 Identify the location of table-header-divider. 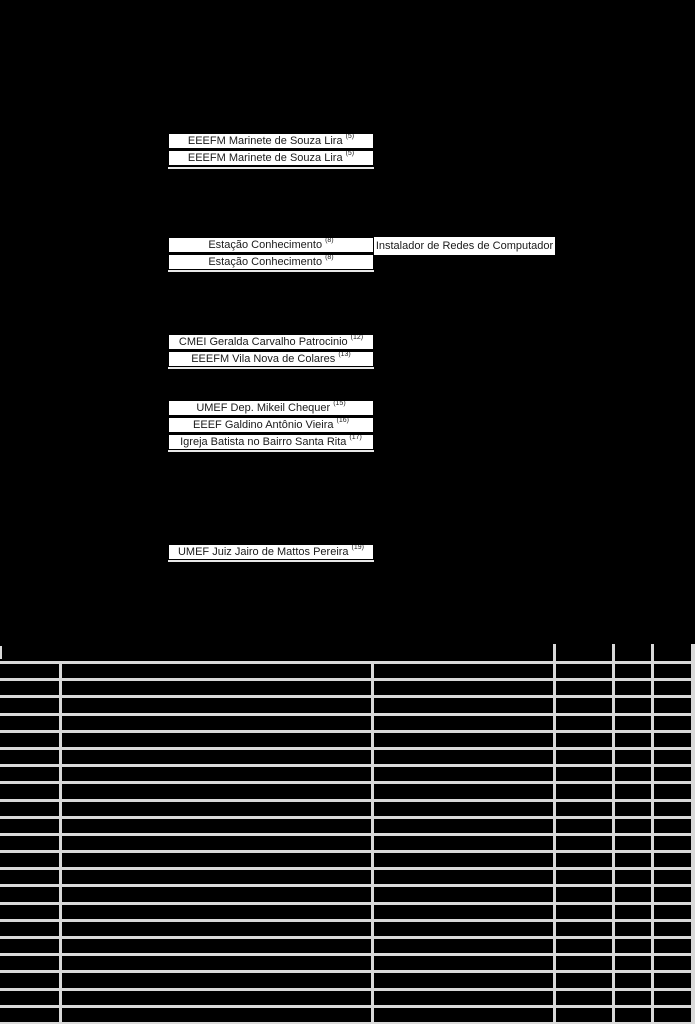
(347, 662).